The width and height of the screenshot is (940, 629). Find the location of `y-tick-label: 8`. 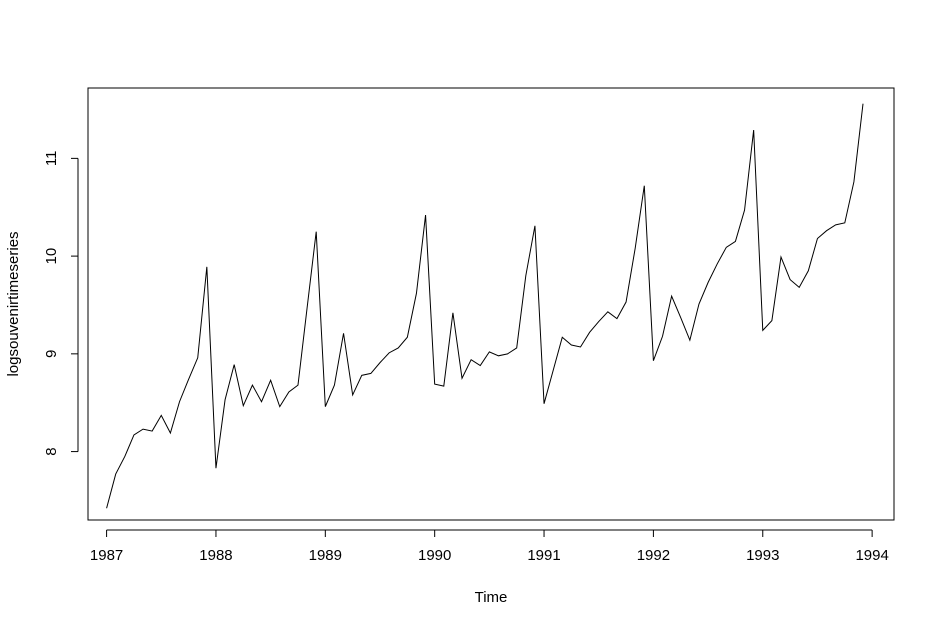

y-tick-label: 8 is located at coordinates (51, 451).